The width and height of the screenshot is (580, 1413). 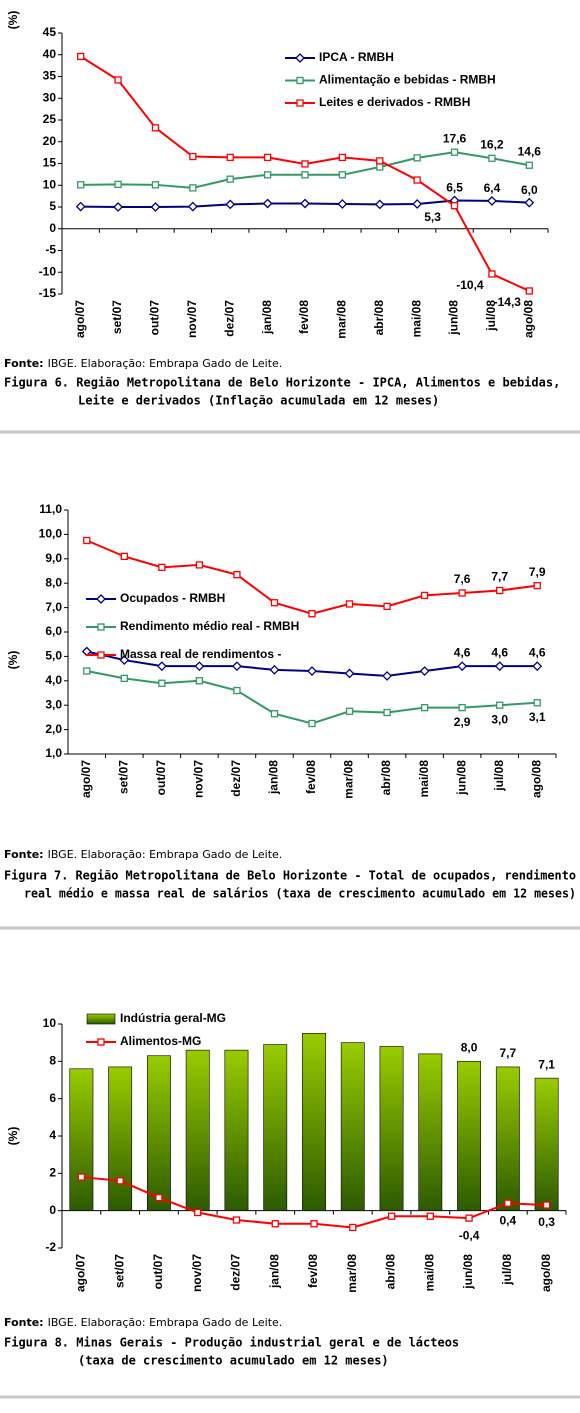 I want to click on value-label: 8,0, so click(x=469, y=1048).